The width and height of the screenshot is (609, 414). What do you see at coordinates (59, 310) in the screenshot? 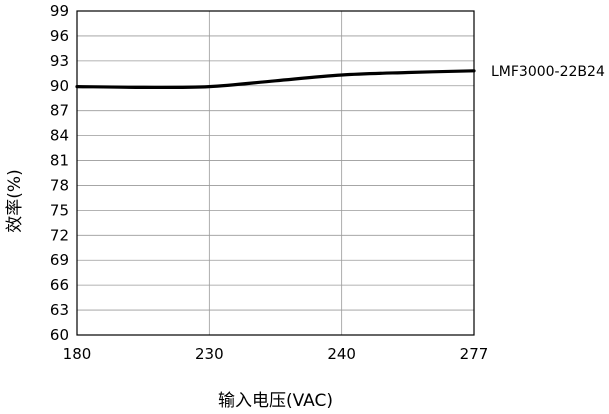
I see `y-tick-label-63: 63` at bounding box center [59, 310].